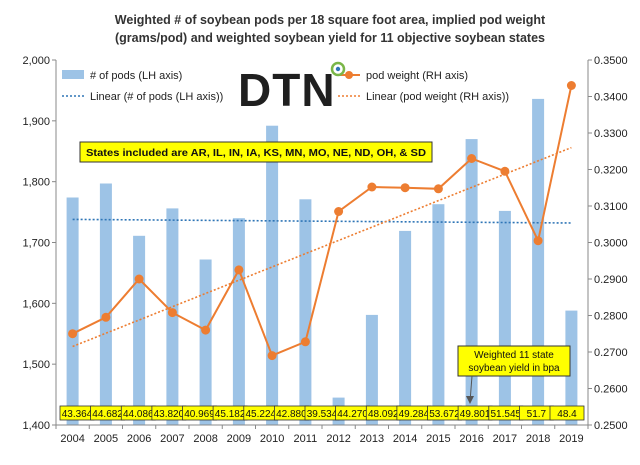  Describe the element at coordinates (505, 171) in the screenshot. I see `point-pod-weight-2017` at that location.